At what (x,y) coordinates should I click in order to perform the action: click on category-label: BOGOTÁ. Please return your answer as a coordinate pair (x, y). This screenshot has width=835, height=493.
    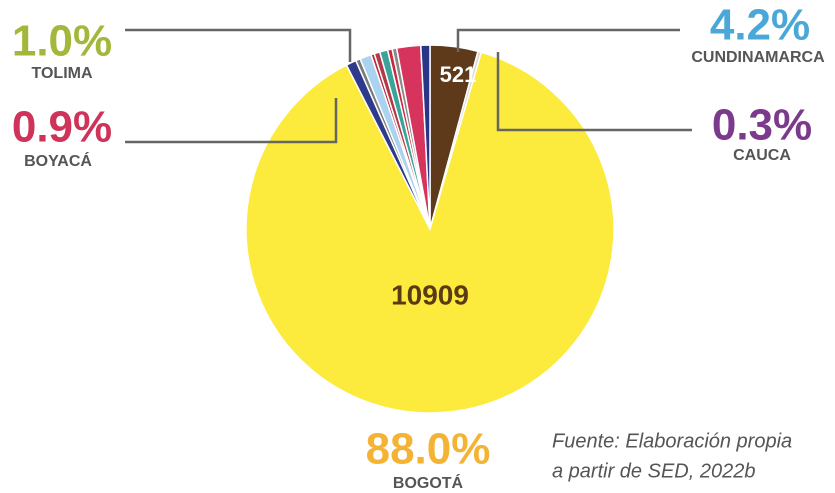
    Looking at the image, I should click on (428, 482).